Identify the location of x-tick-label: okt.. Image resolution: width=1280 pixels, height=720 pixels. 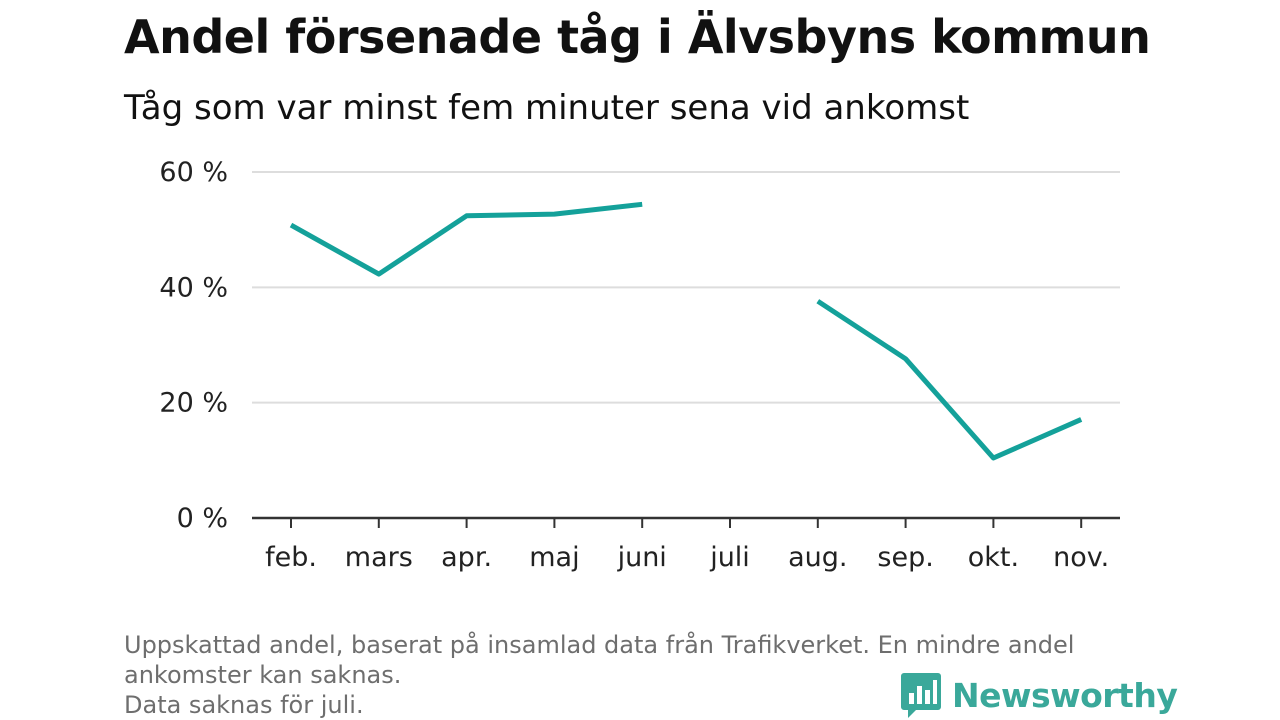
(993, 557).